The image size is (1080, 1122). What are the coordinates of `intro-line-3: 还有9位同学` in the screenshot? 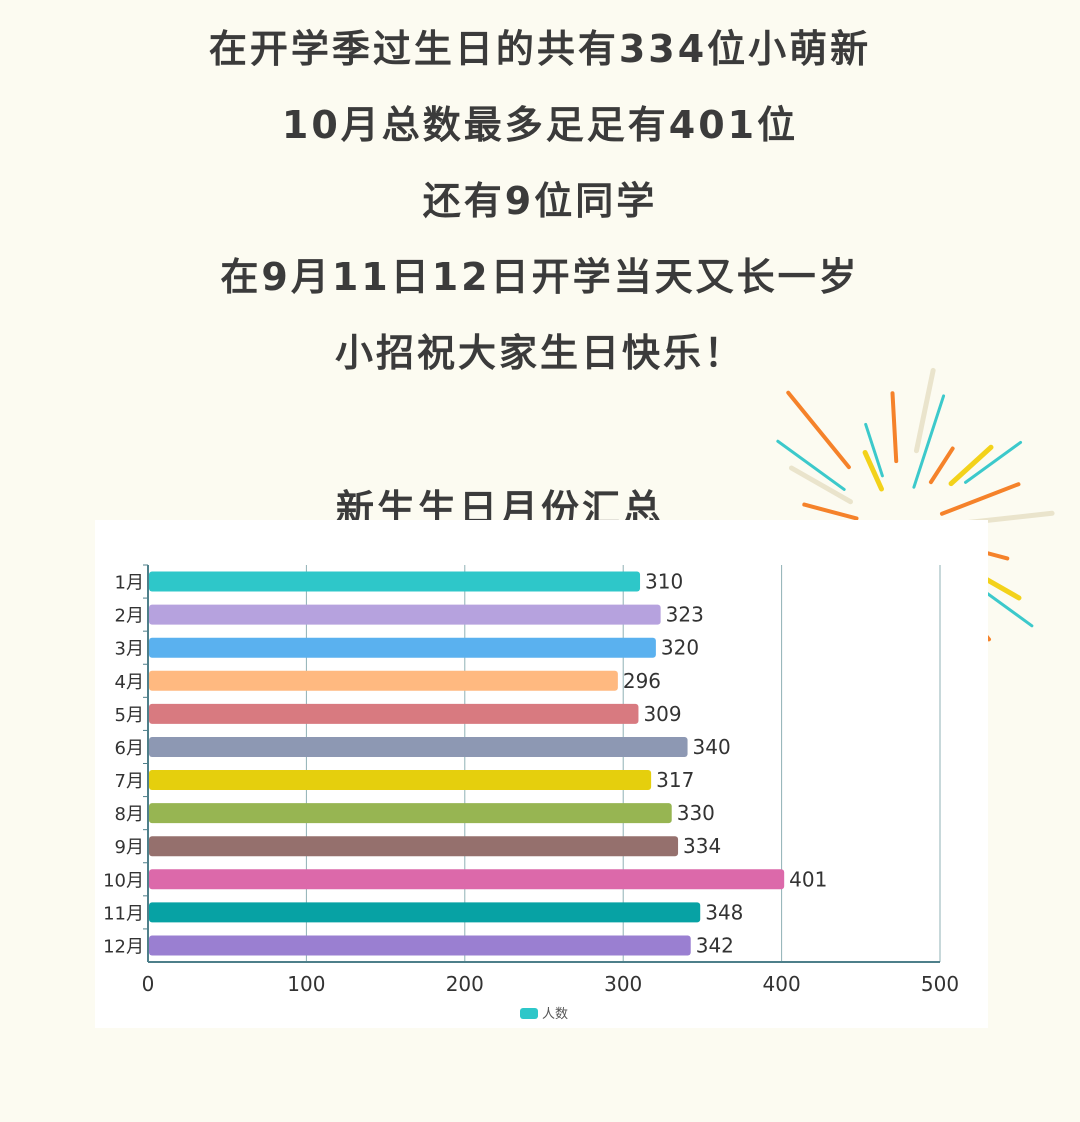 It's located at (540, 201).